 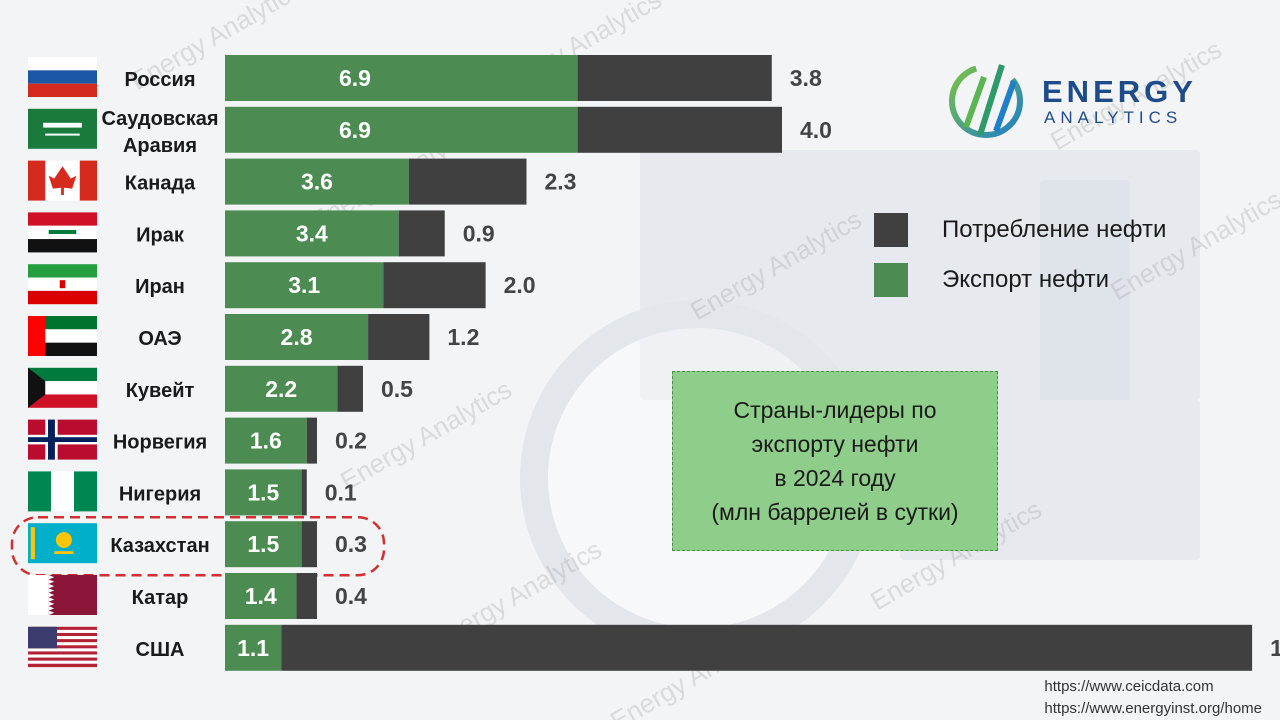 I want to click on caption-line: (млн баррелей в сутки), so click(x=835, y=512).